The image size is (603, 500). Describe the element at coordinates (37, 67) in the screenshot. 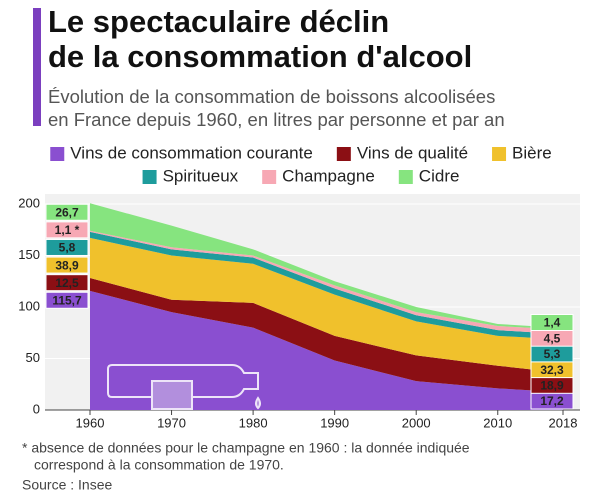

I see `title-bar` at that location.